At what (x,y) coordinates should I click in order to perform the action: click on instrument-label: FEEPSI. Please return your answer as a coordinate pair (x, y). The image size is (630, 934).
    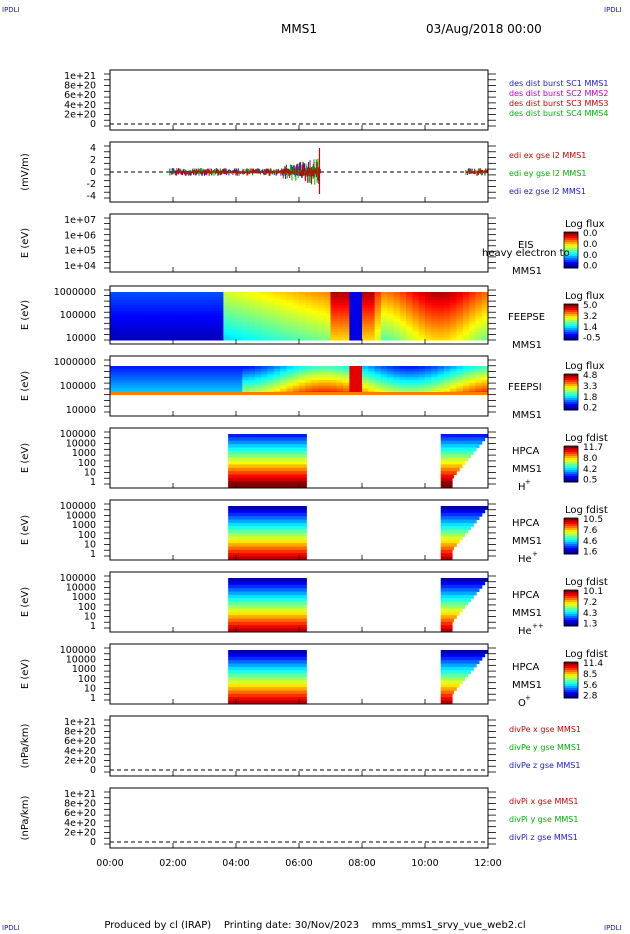
    Looking at the image, I should click on (525, 387).